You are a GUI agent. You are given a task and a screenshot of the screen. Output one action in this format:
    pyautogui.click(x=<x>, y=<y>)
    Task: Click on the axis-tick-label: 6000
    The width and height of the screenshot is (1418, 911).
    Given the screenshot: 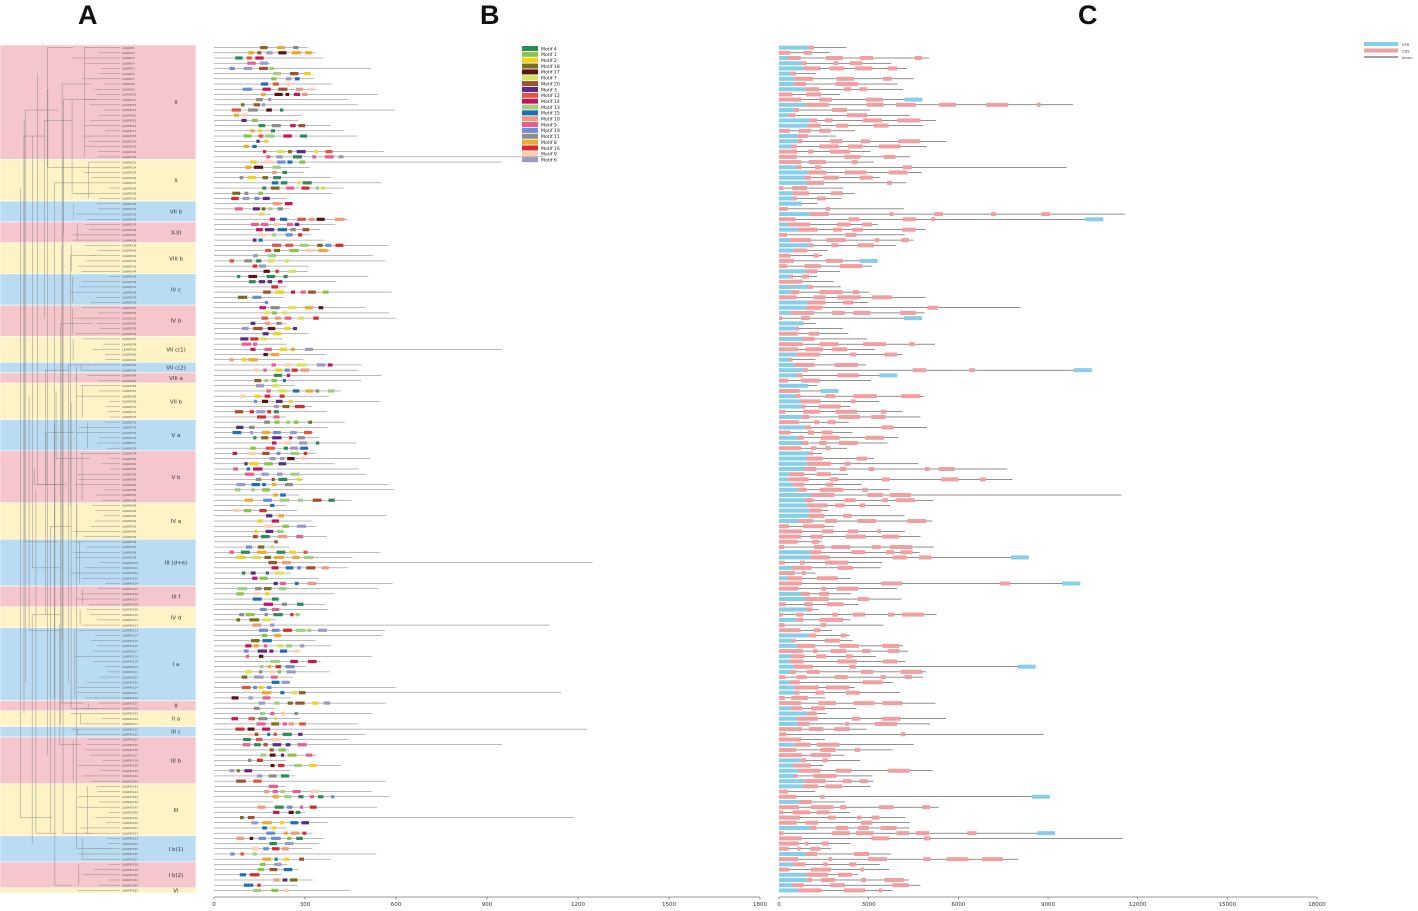 What is the action you would take?
    pyautogui.click(x=958, y=905)
    